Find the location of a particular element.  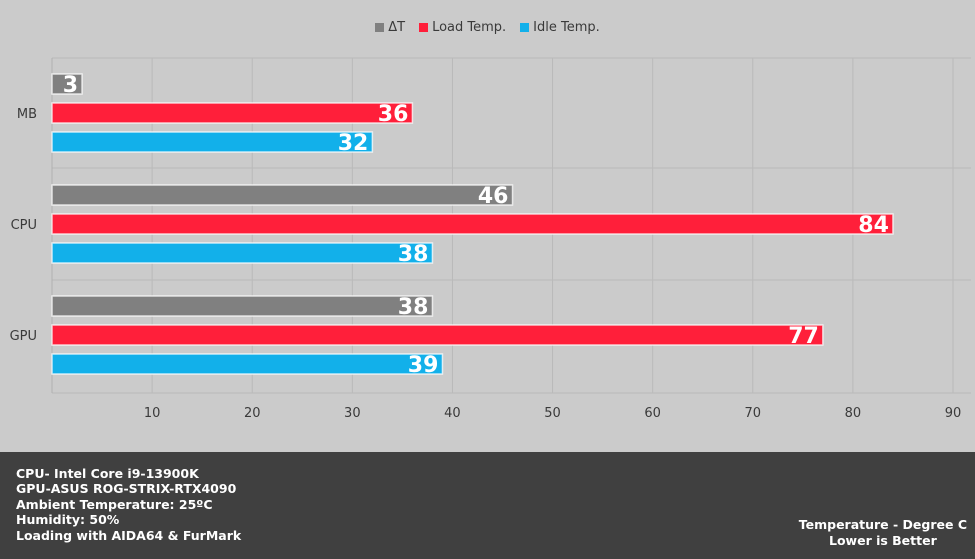

data-label: 46 is located at coordinates (493, 196).